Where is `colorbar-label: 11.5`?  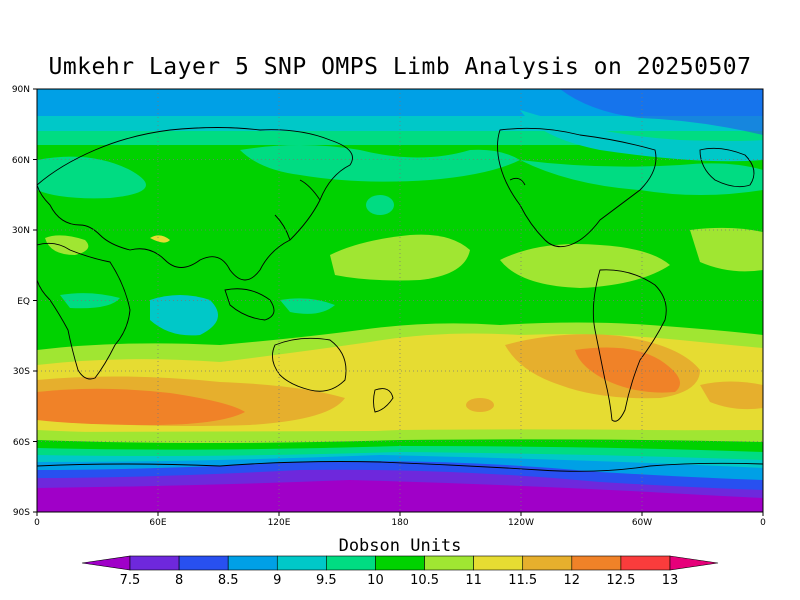
colorbar-label: 11.5 is located at coordinates (522, 580).